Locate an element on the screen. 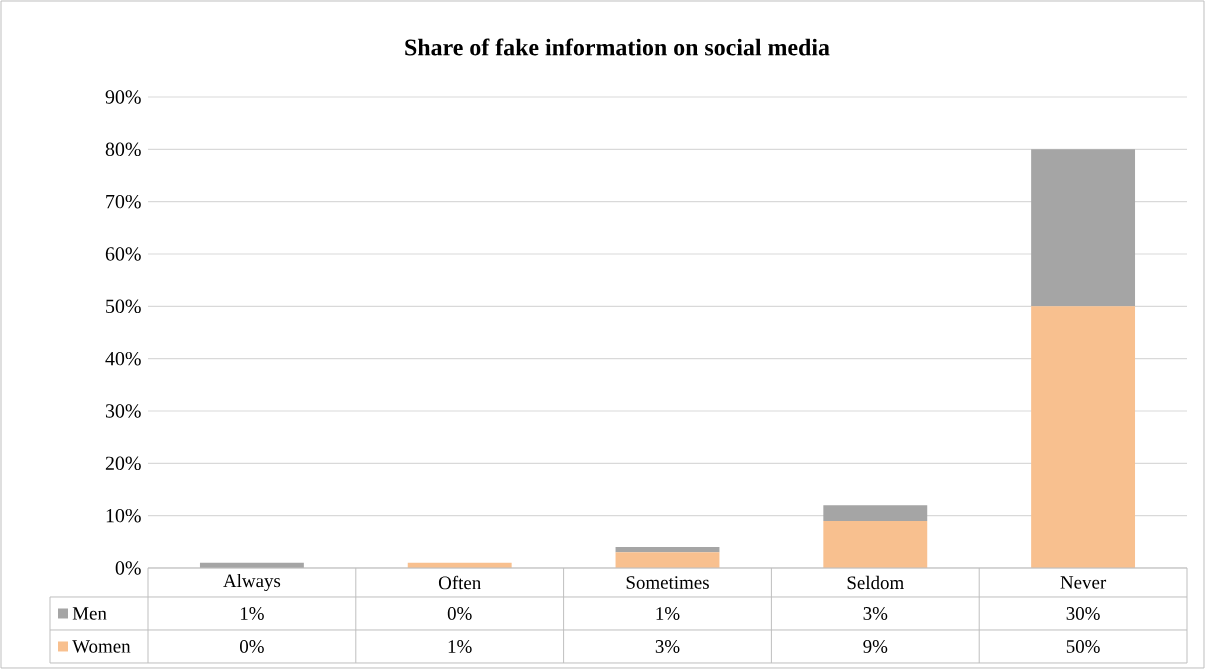  chart-title: Share of fake information on social media is located at coordinates (617, 47).